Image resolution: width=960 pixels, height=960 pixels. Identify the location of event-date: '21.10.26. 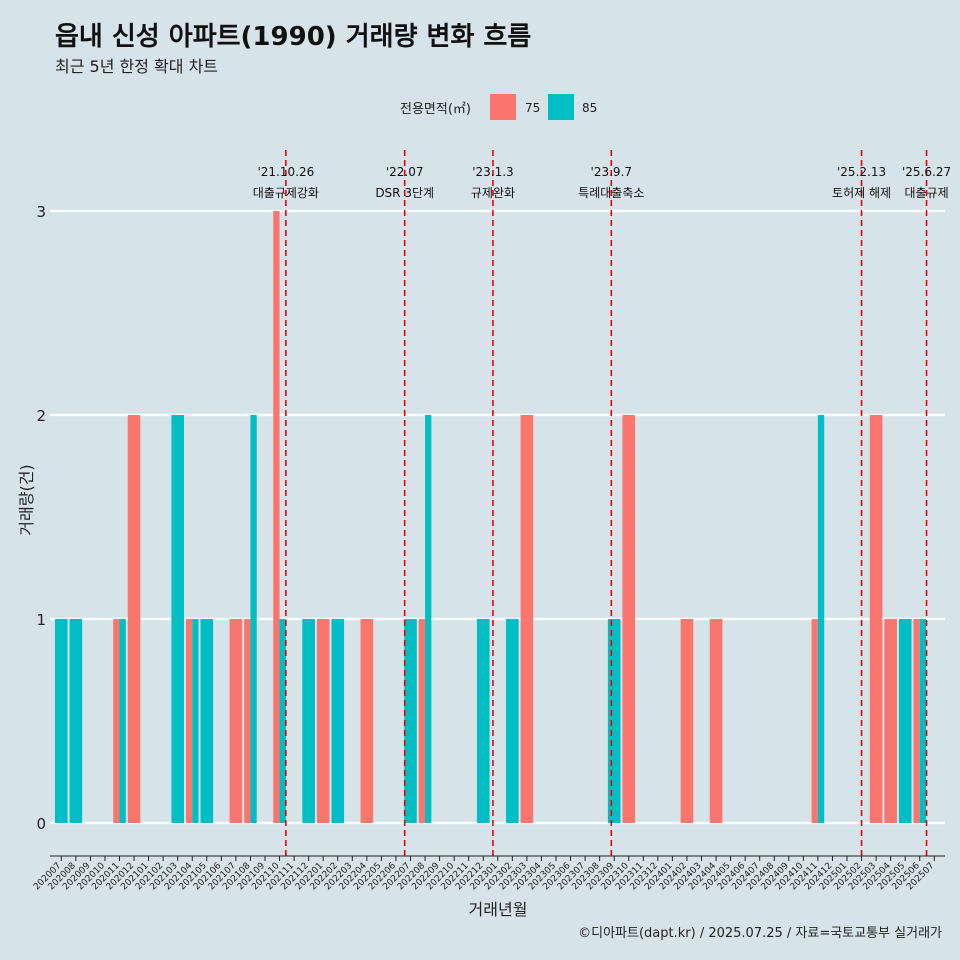
(285, 172).